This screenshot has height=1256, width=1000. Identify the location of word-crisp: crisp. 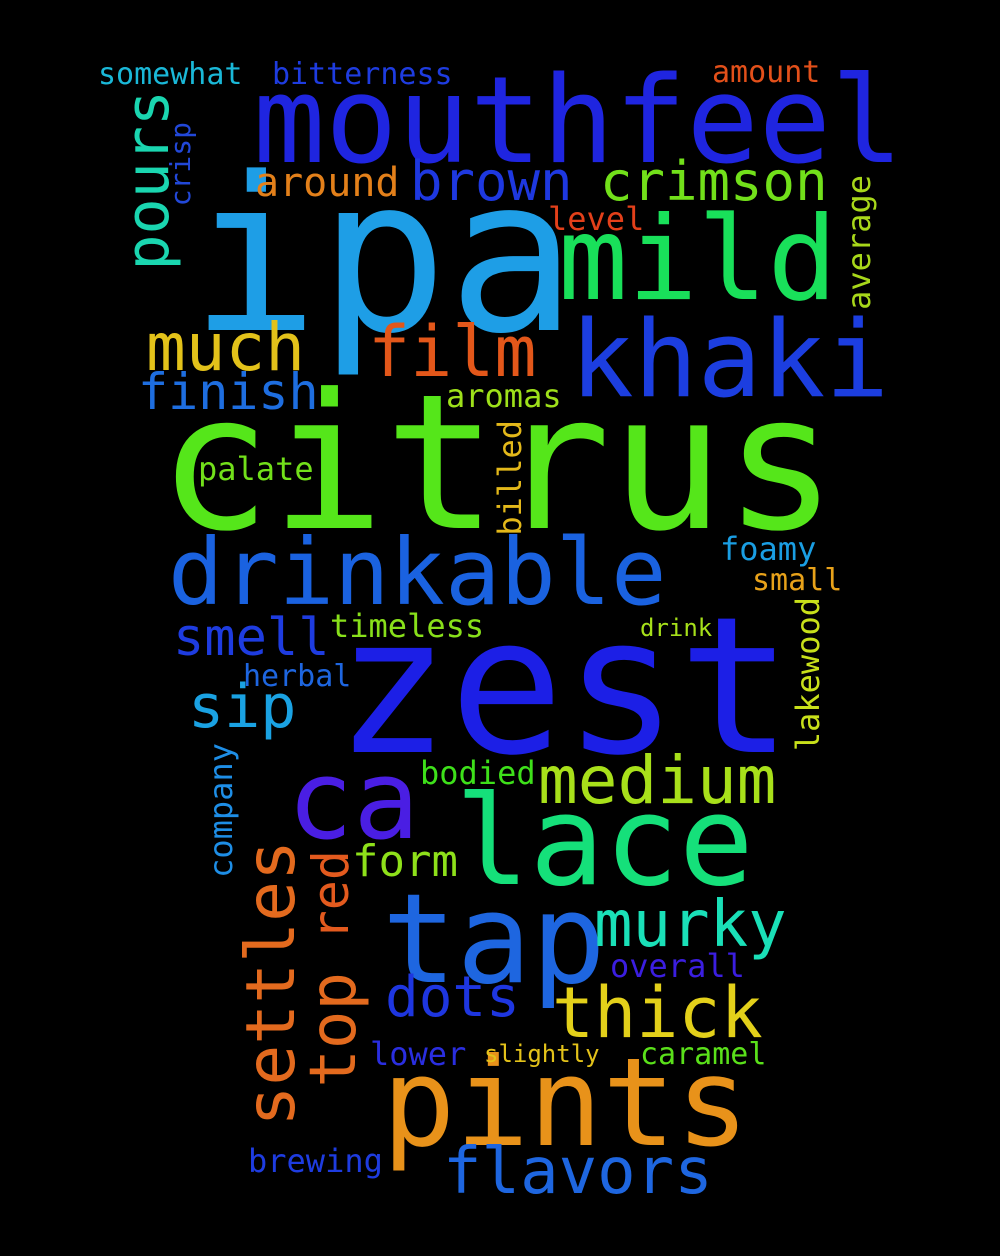
(180, 164).